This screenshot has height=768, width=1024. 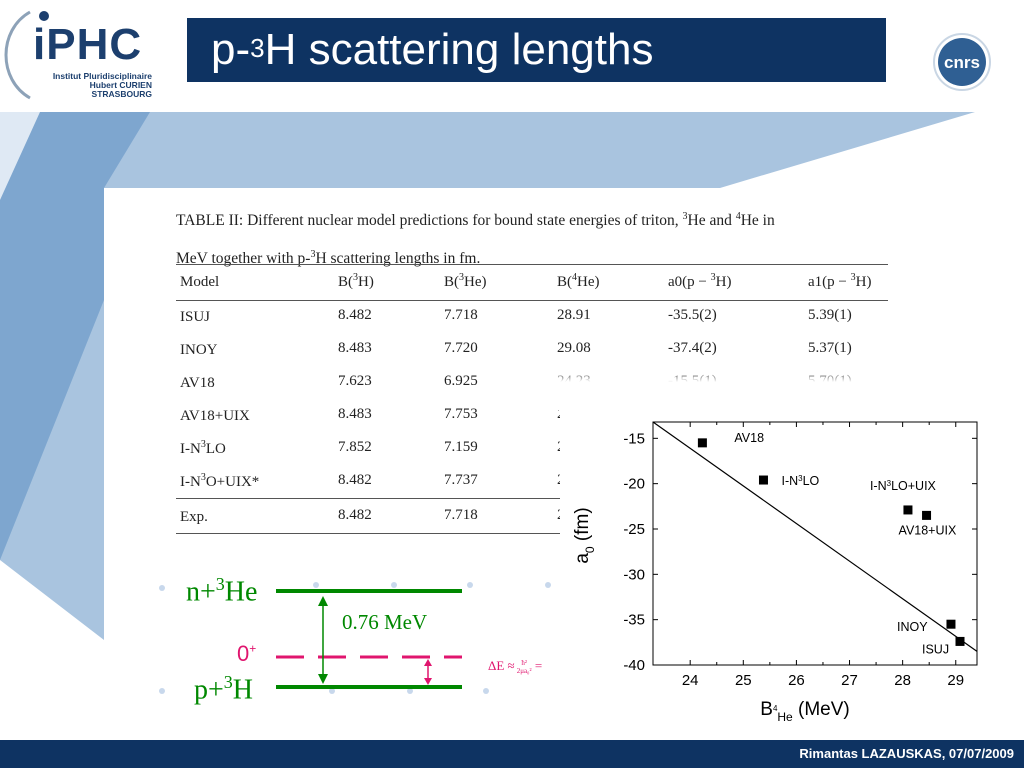 I want to click on table-model-cell: ISUJ, so click(x=195, y=317).